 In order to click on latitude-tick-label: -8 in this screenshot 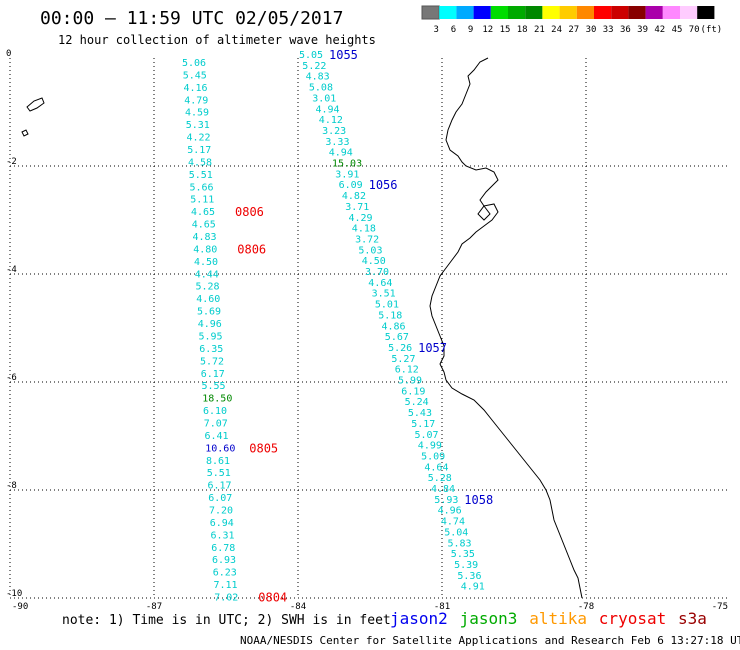, I will do `click(11, 486)`.